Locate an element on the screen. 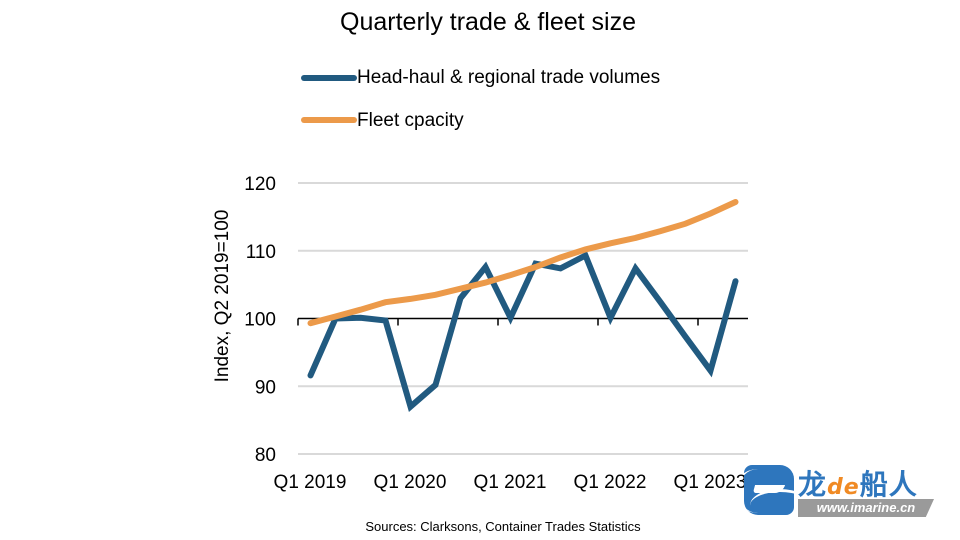 Image resolution: width=960 pixels, height=540 pixels. y-tick-labels: 80 90 100 110 120 is located at coordinates (260, 320).